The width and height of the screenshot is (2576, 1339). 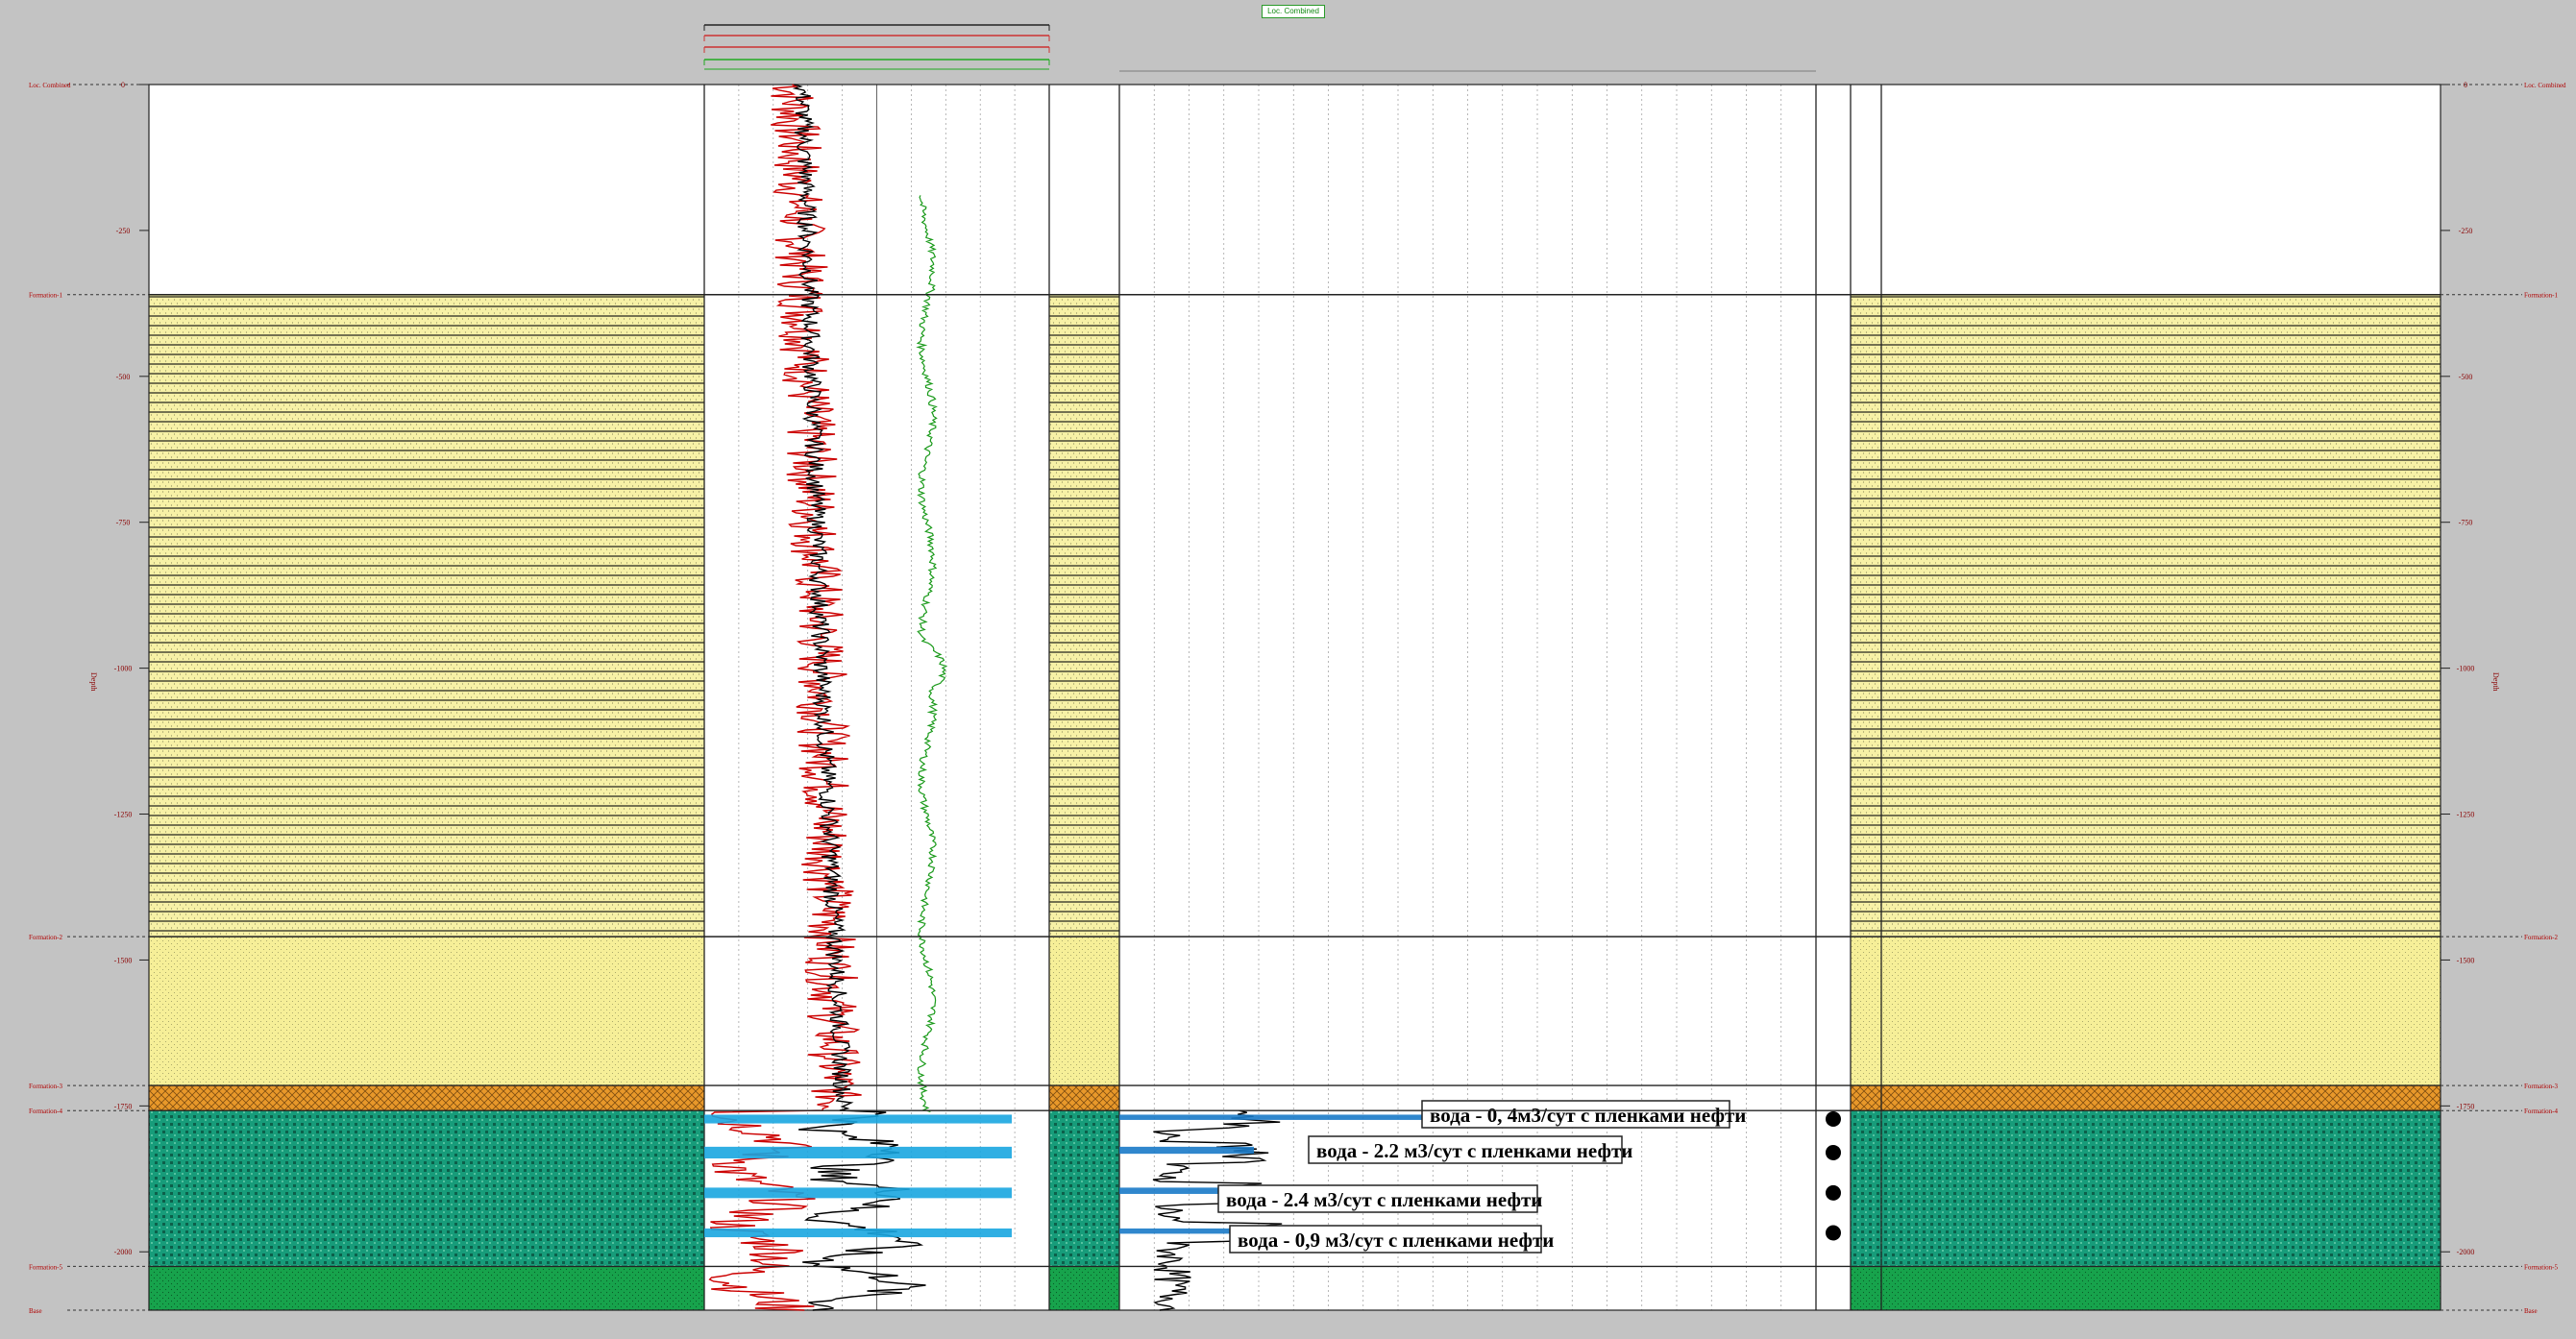 What do you see at coordinates (1293, 11) in the screenshot?
I see `title-badge: Loc. Combined` at bounding box center [1293, 11].